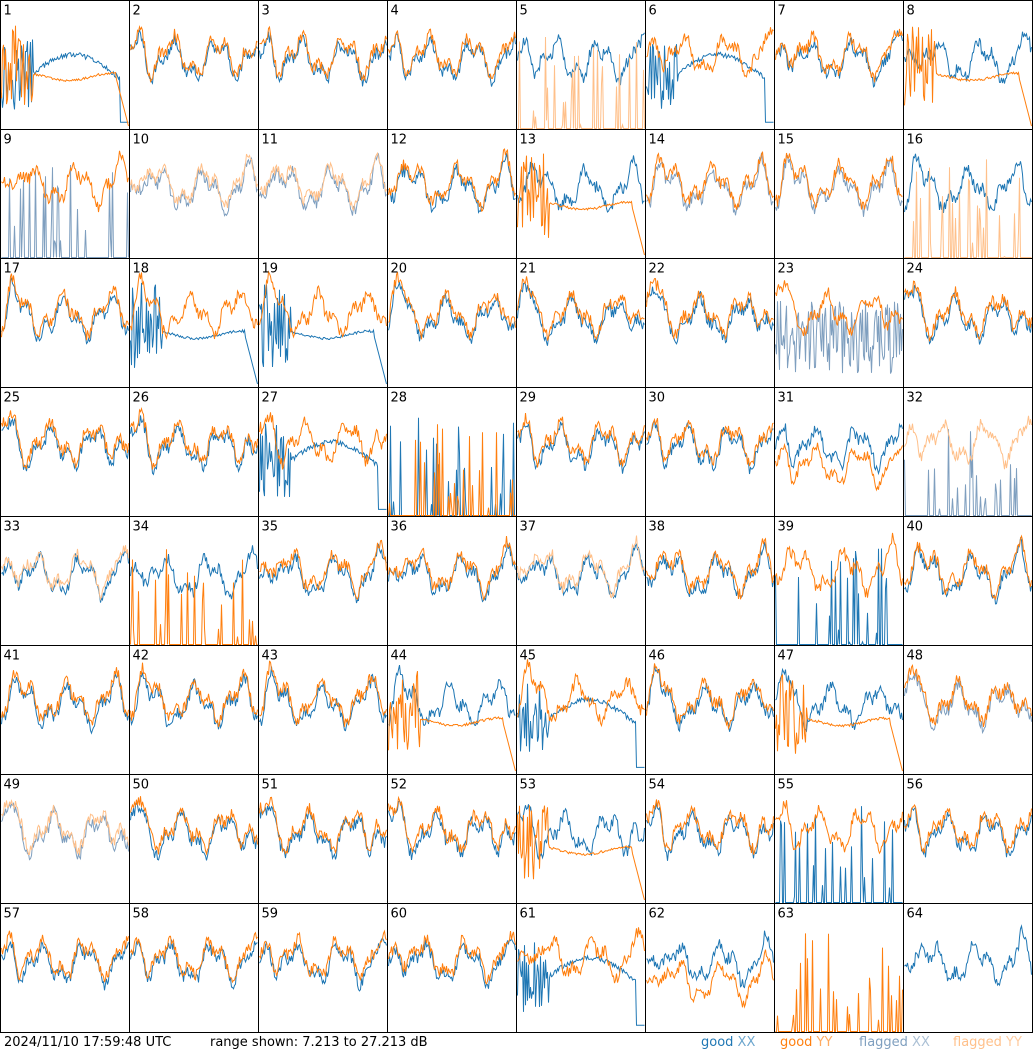  What do you see at coordinates (141, 269) in the screenshot?
I see `panel-label-18: 18` at bounding box center [141, 269].